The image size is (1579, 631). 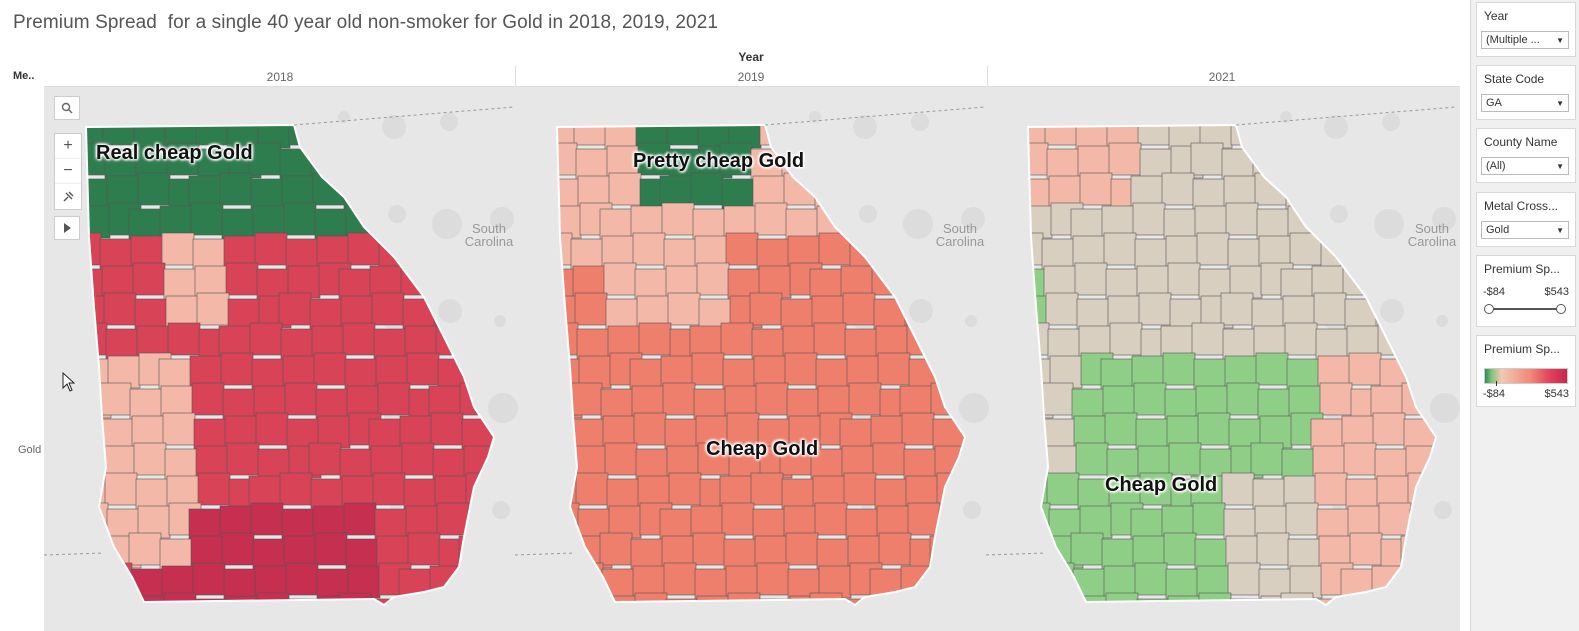 What do you see at coordinates (68, 146) in the screenshot?
I see `zoom-in-button: +` at bounding box center [68, 146].